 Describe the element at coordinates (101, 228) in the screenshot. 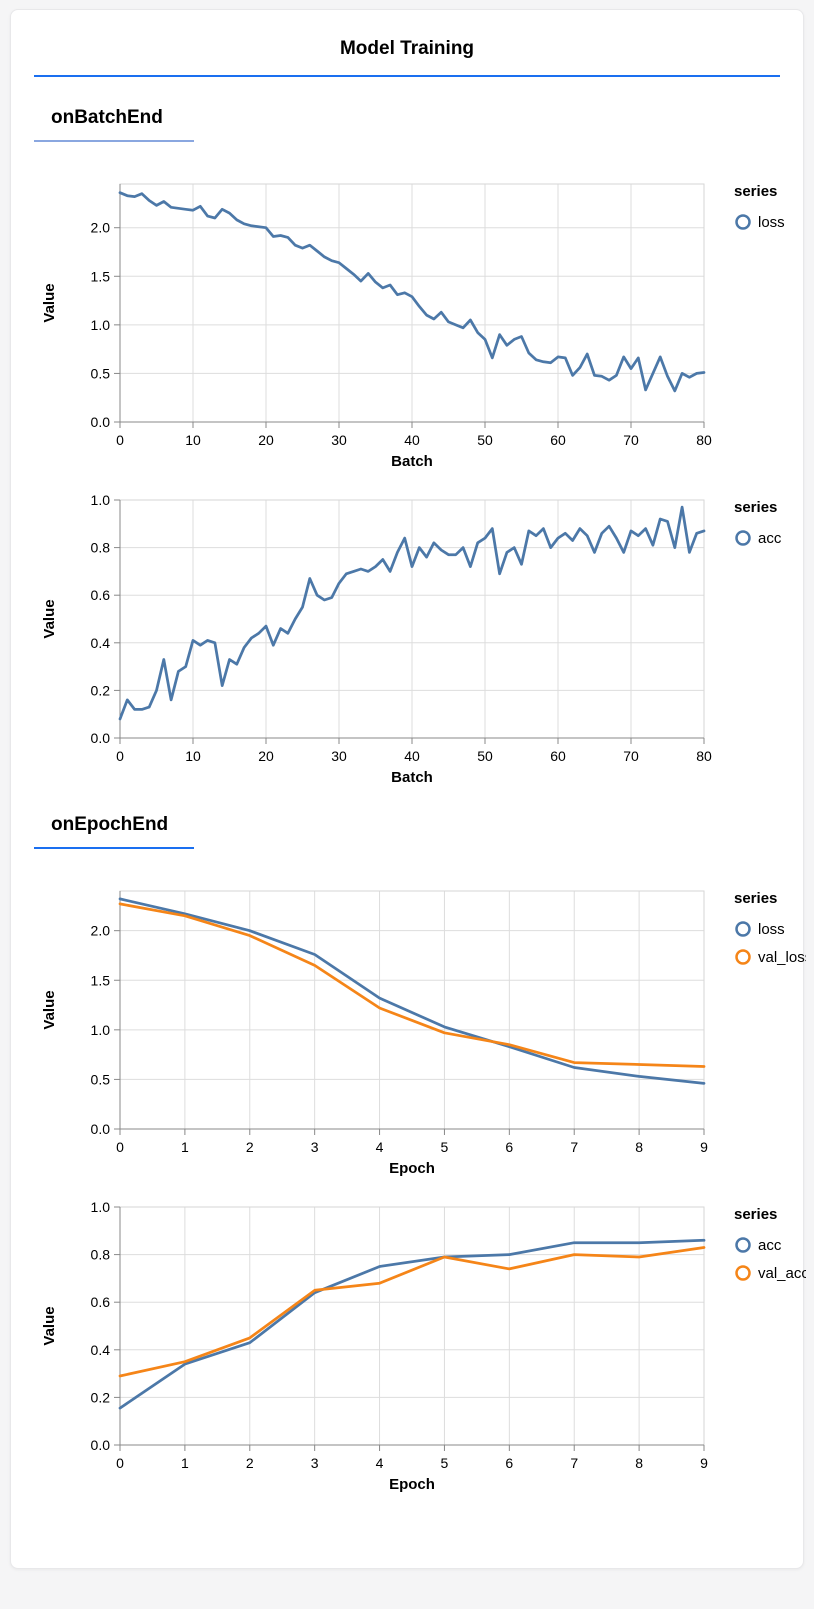

I see `y-tick-label: 2.0` at that location.